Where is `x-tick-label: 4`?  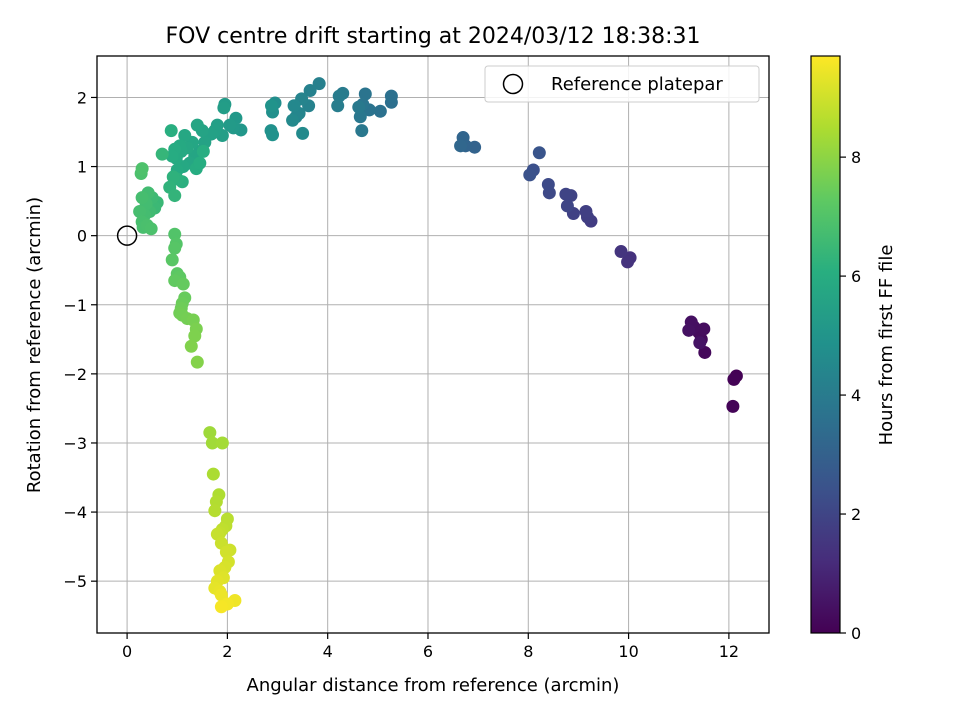
x-tick-label: 4 is located at coordinates (328, 651).